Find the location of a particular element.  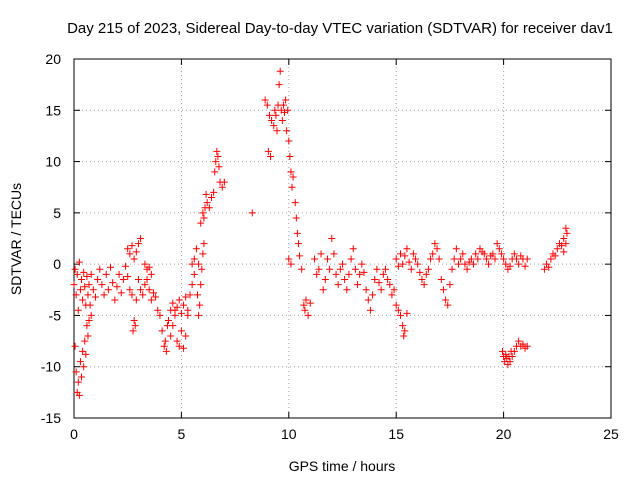

y-tick-label: -5 is located at coordinates (55, 315).